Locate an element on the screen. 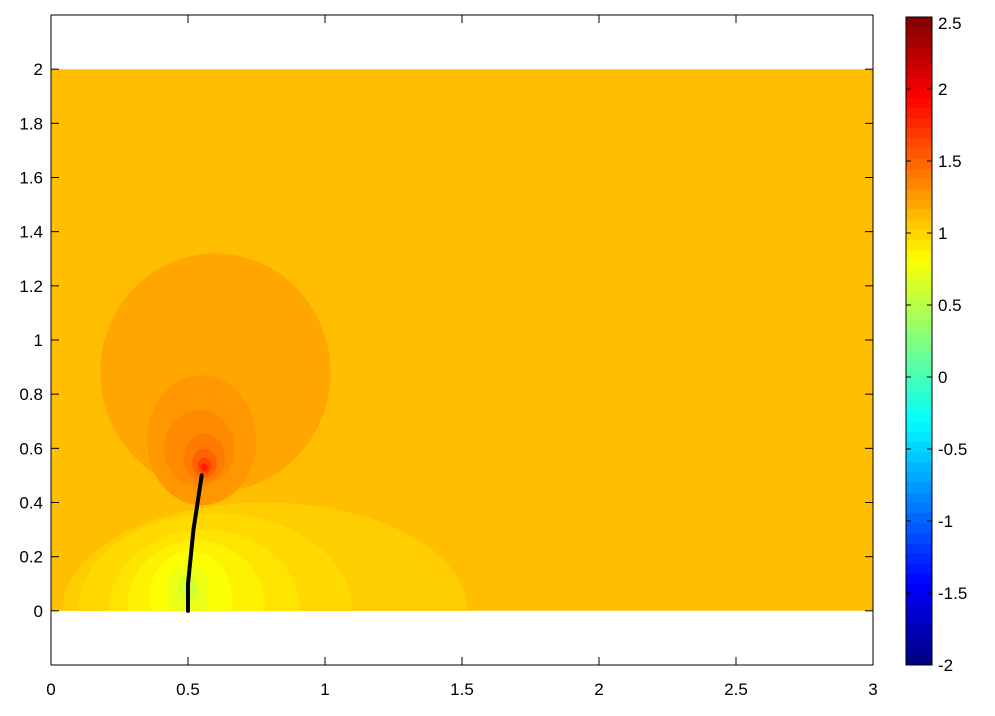  colorbar-tick-label: 2 is located at coordinates (942, 89).